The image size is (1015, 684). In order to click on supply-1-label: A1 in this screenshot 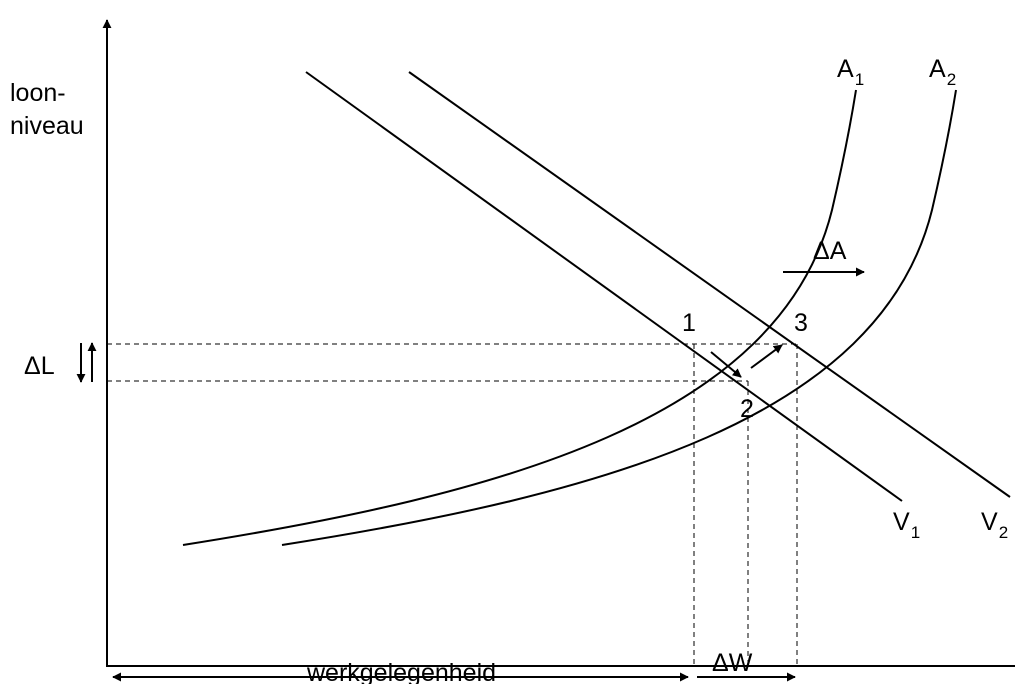, I will do `click(850, 72)`.